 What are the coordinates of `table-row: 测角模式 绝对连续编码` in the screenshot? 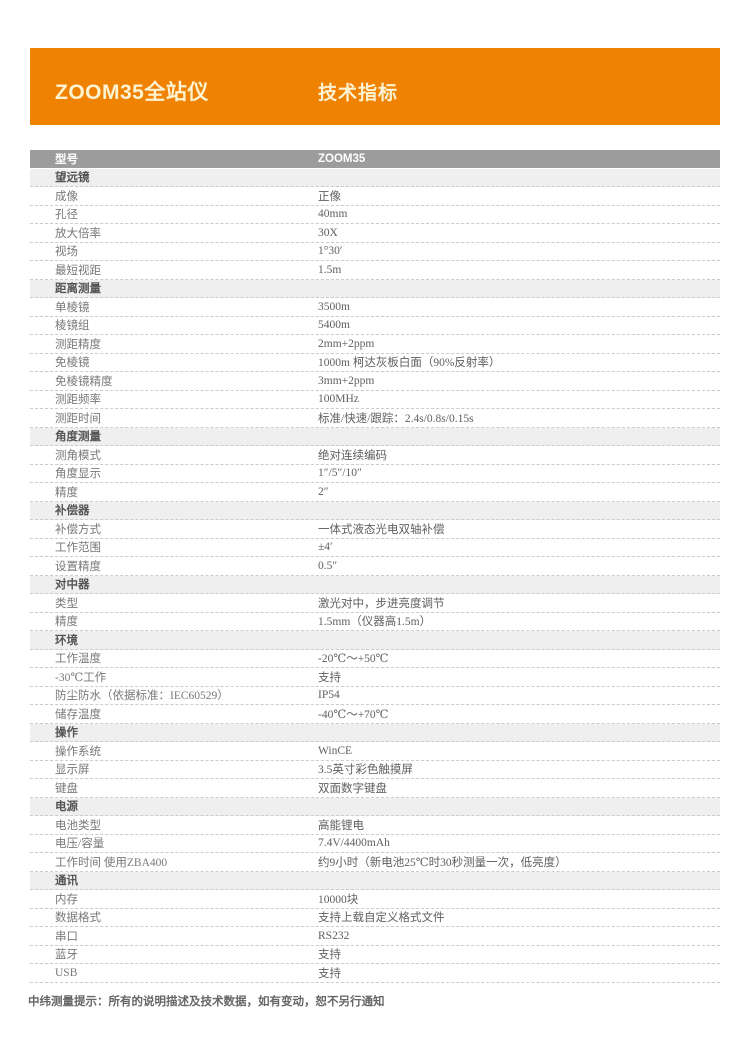 It's located at (375, 455).